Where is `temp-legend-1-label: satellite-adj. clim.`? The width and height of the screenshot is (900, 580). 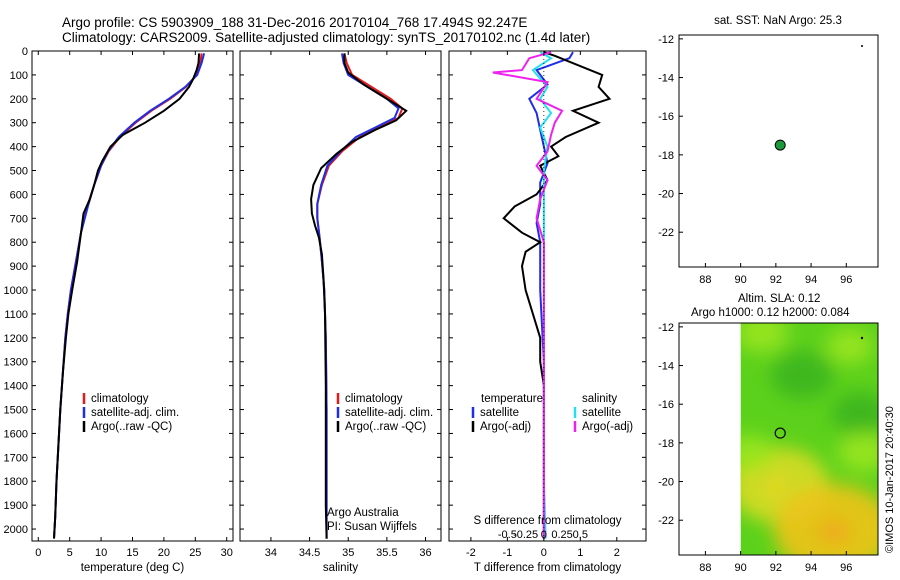 temp-legend-1-label: satellite-adj. clim. is located at coordinates (135, 413).